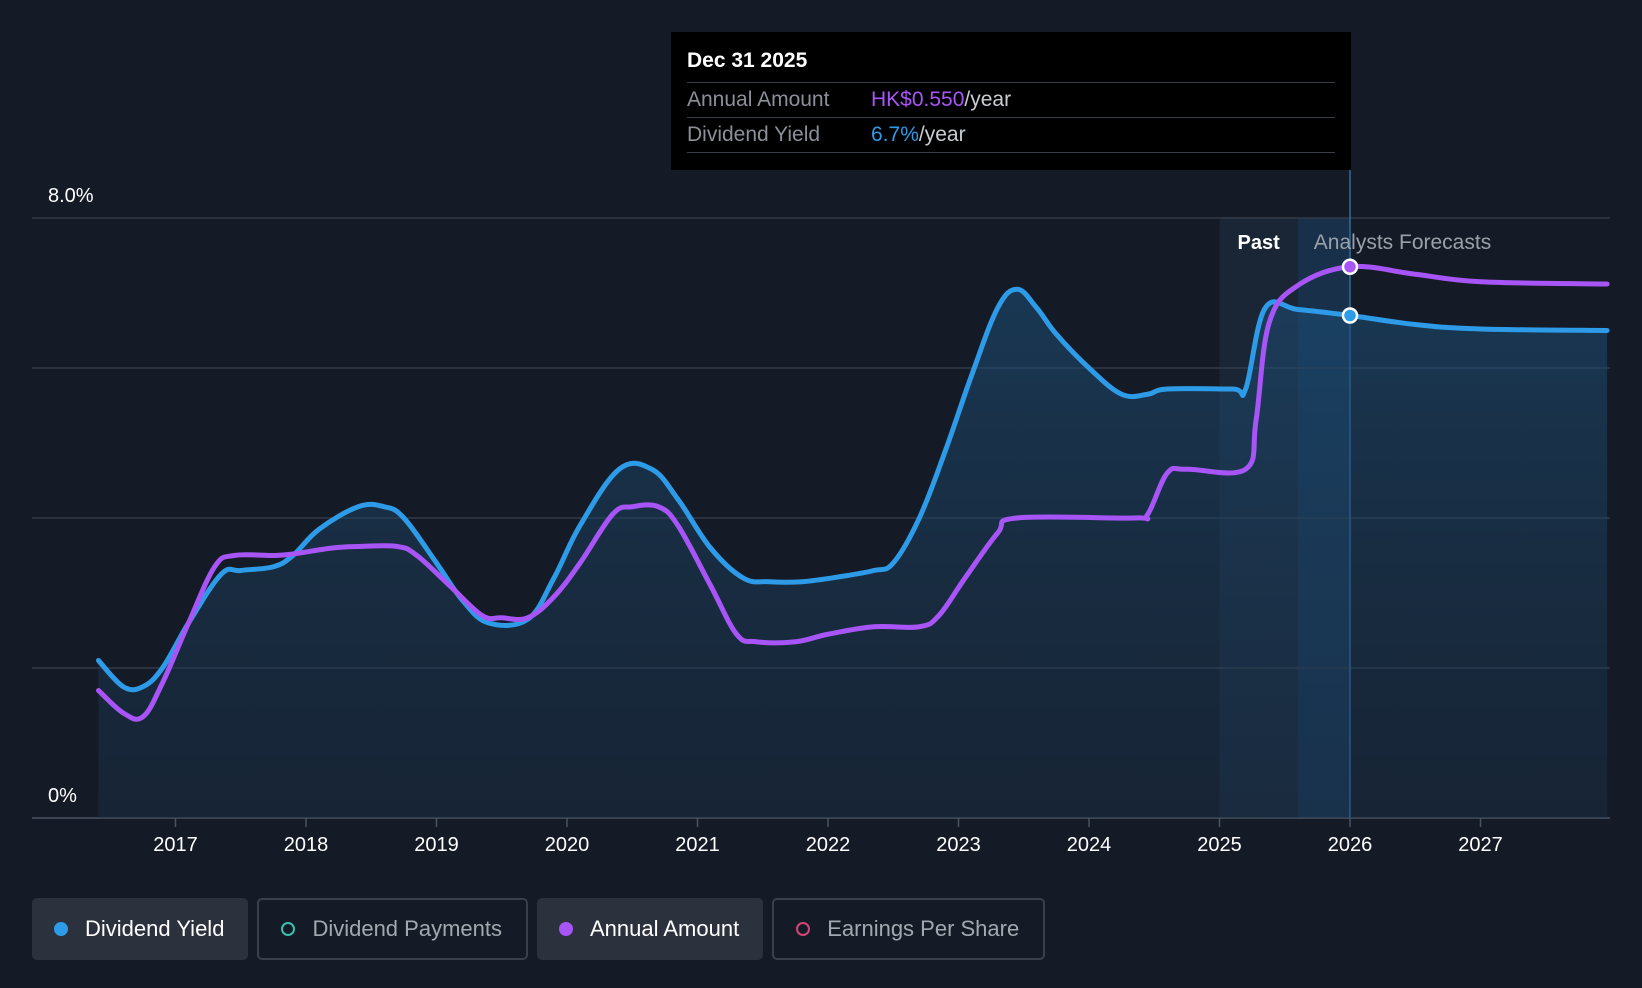 This screenshot has width=1642, height=988. What do you see at coordinates (436, 845) in the screenshot?
I see `x-axis-label: 2019` at bounding box center [436, 845].